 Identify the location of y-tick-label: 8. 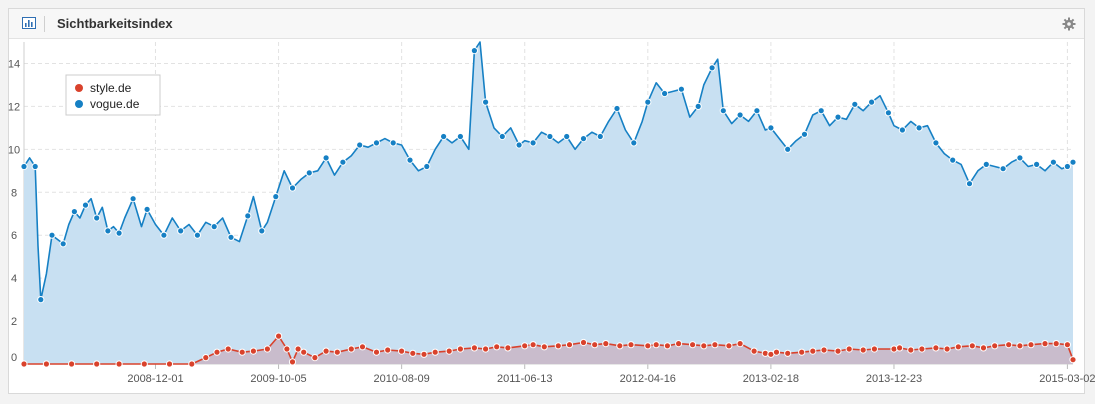
(14, 193).